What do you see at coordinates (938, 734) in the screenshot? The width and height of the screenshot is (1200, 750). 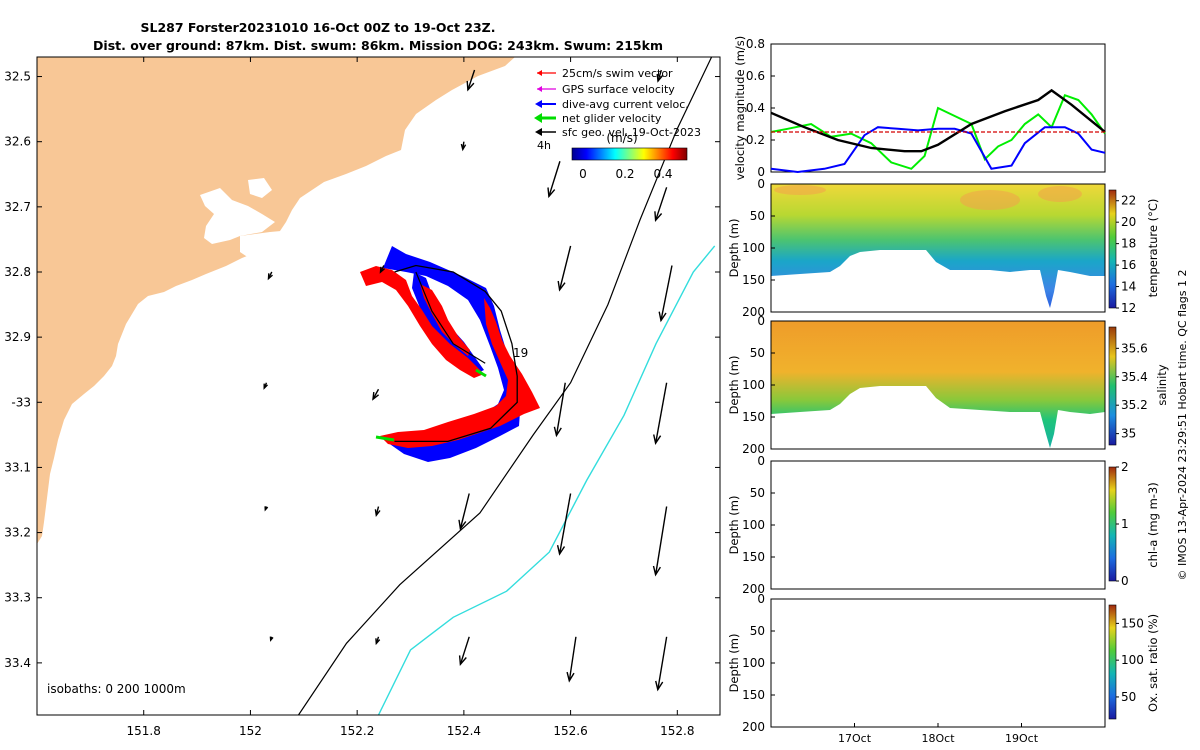 I see `time-axis-ticks: 17Oct 18Oct 19Oct` at bounding box center [938, 734].